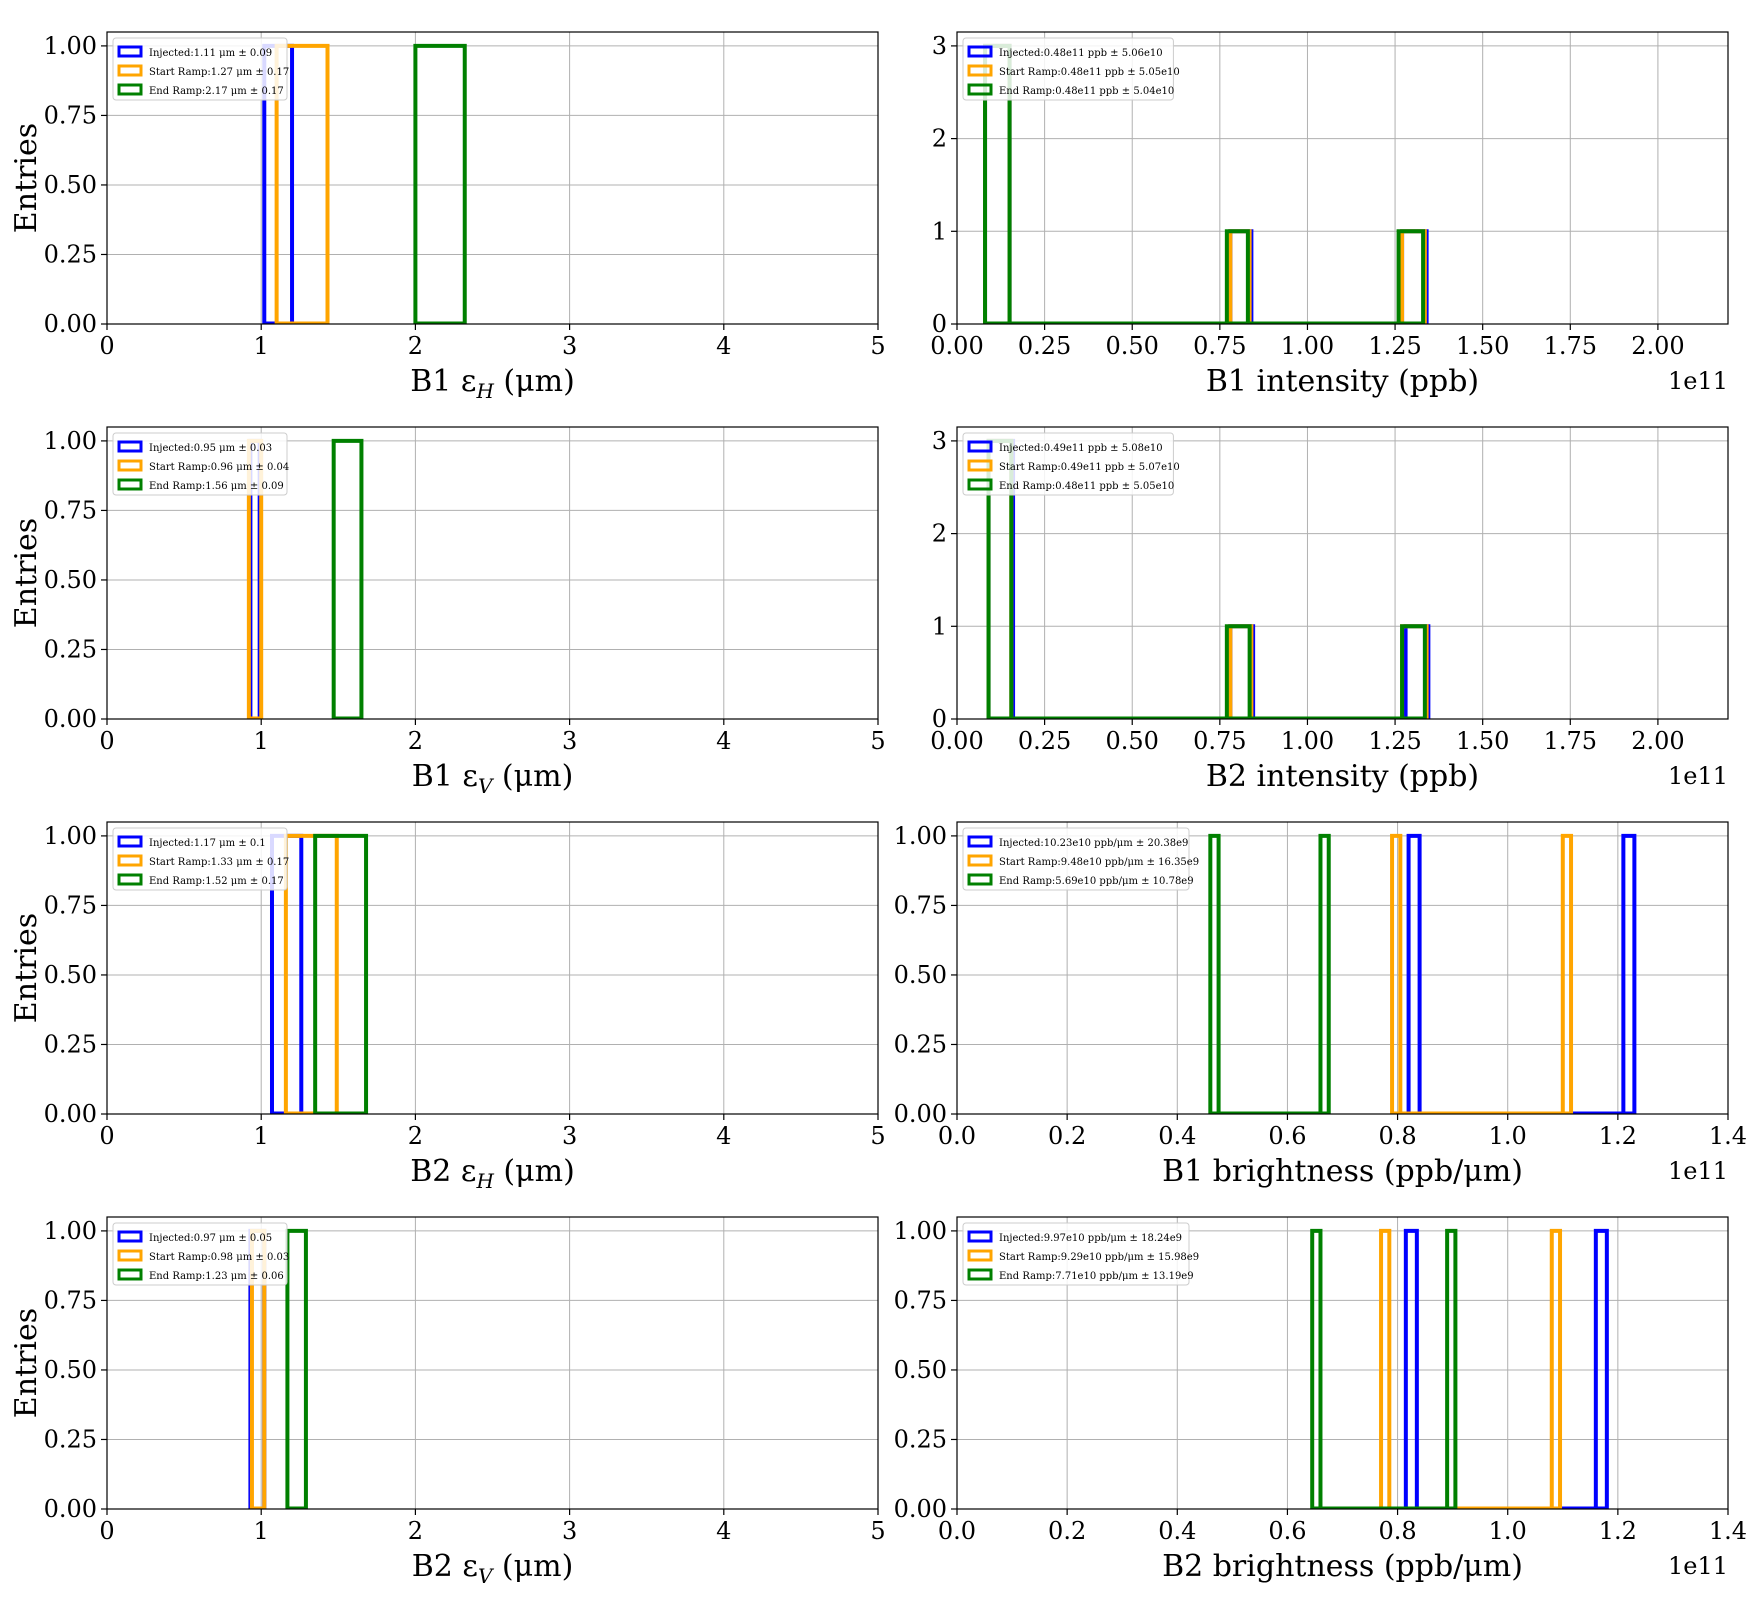 The width and height of the screenshot is (1760, 1600). Describe the element at coordinates (1728, 1136) in the screenshot. I see `x-tick-label: 1.4` at that location.